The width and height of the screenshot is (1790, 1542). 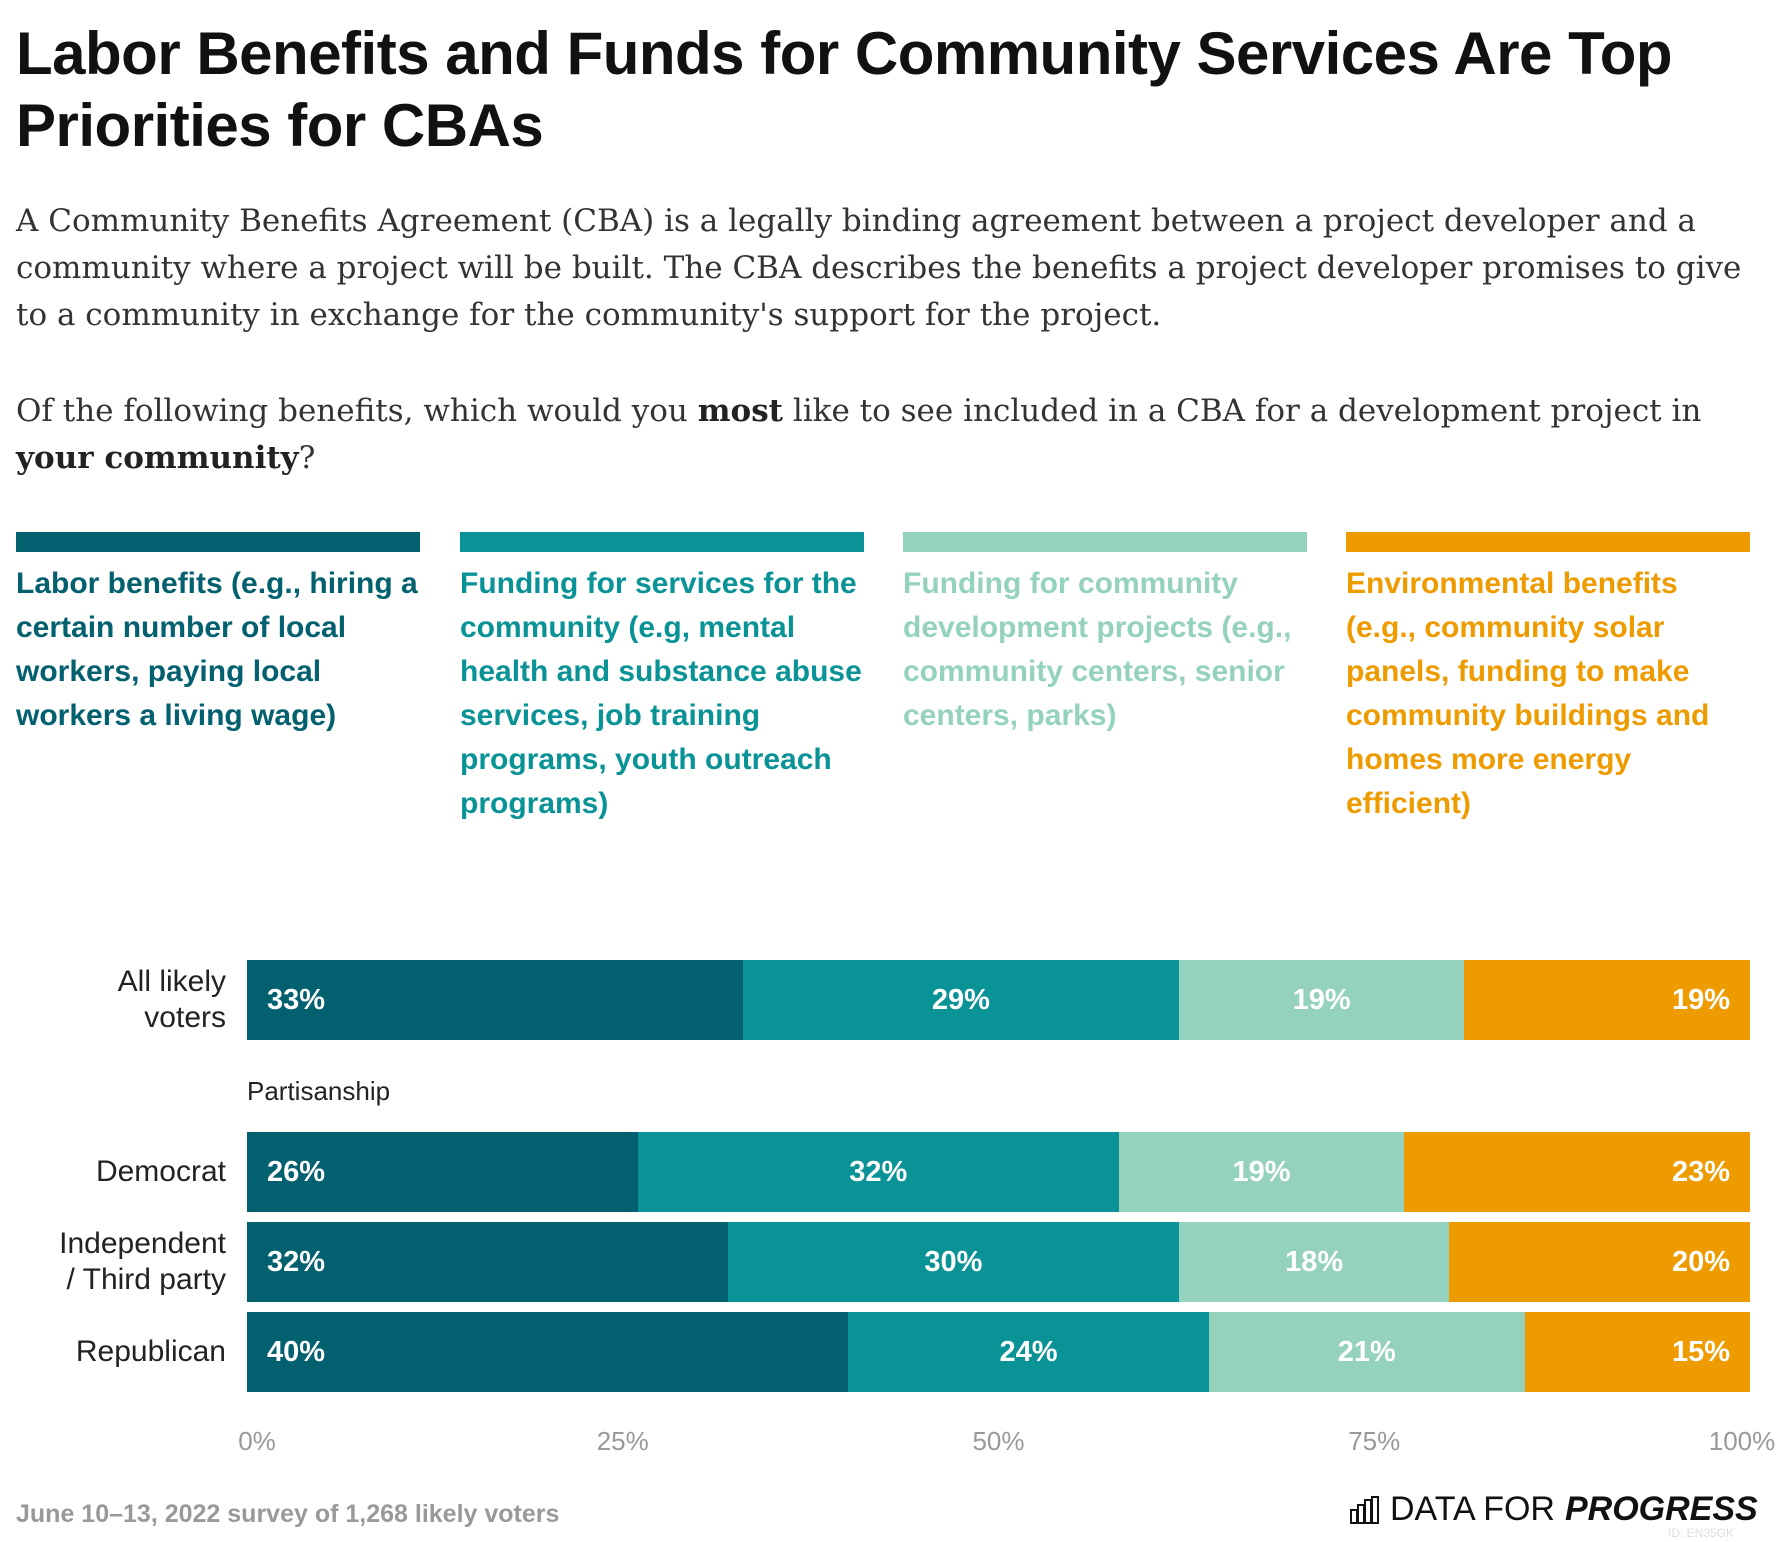 I want to click on data-for-progress-logo: DATA FOR PROGRESS, so click(x=1554, y=1509).